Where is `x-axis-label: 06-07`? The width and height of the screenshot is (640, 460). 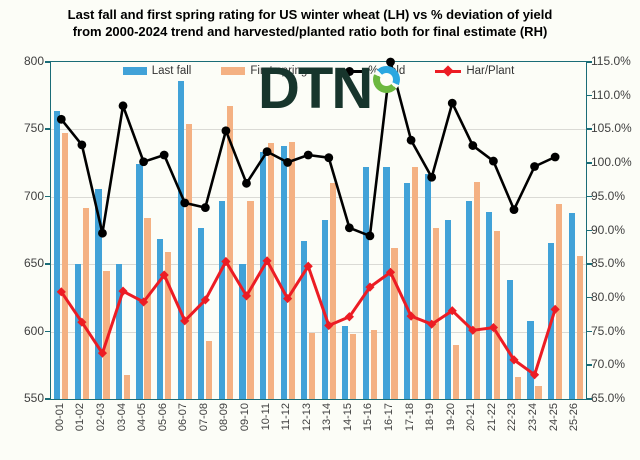
x-axis-label: 06-07 is located at coordinates (183, 417).